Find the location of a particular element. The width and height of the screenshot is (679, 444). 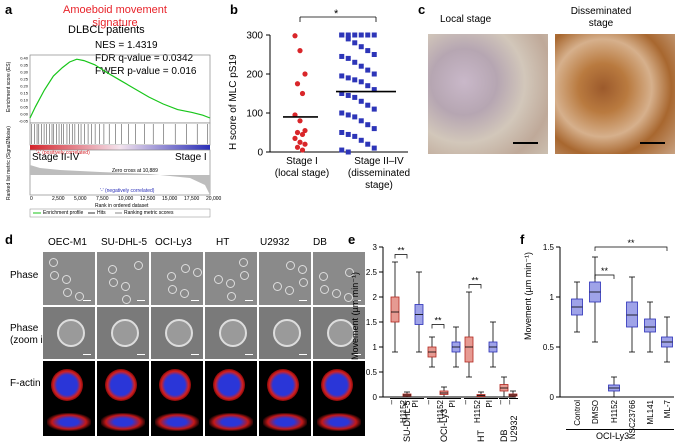

panel-label-d: d is located at coordinates (9, 239).